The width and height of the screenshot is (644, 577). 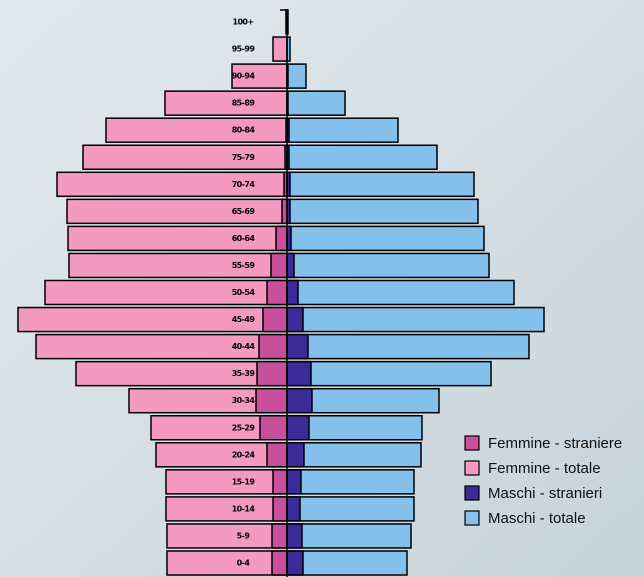 What do you see at coordinates (244, 346) in the screenshot?
I see `age-label: 40-44` at bounding box center [244, 346].